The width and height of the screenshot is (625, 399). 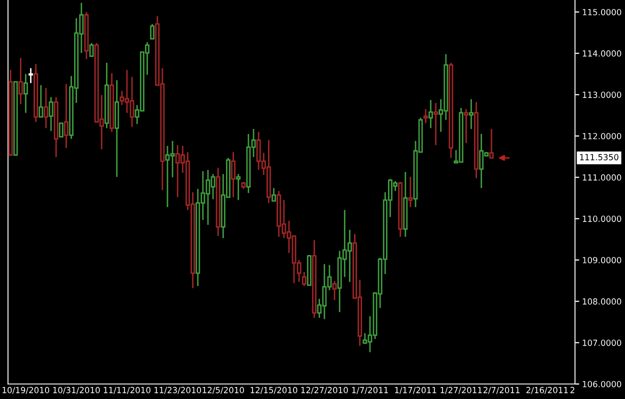 I want to click on y-tick-label: 109.0000, so click(x=602, y=260).